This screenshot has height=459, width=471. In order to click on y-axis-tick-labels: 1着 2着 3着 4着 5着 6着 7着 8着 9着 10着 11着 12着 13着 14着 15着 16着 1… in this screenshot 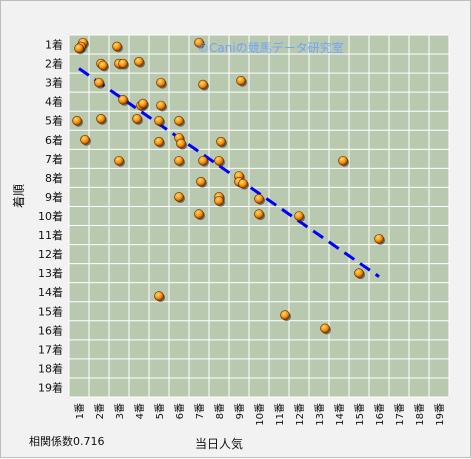, I will do `click(50, 216)`.